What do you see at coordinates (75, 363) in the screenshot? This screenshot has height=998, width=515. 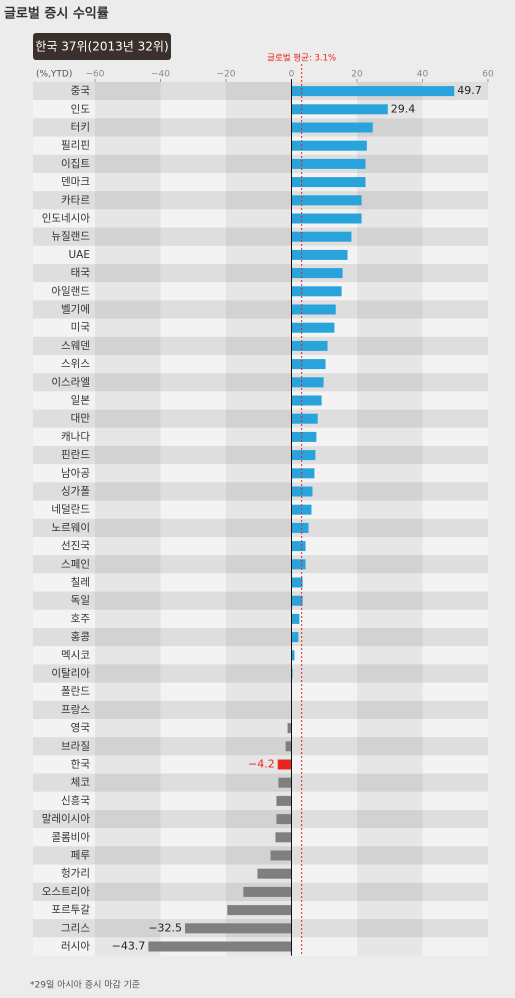 I see `category-label: 스위스` at bounding box center [75, 363].